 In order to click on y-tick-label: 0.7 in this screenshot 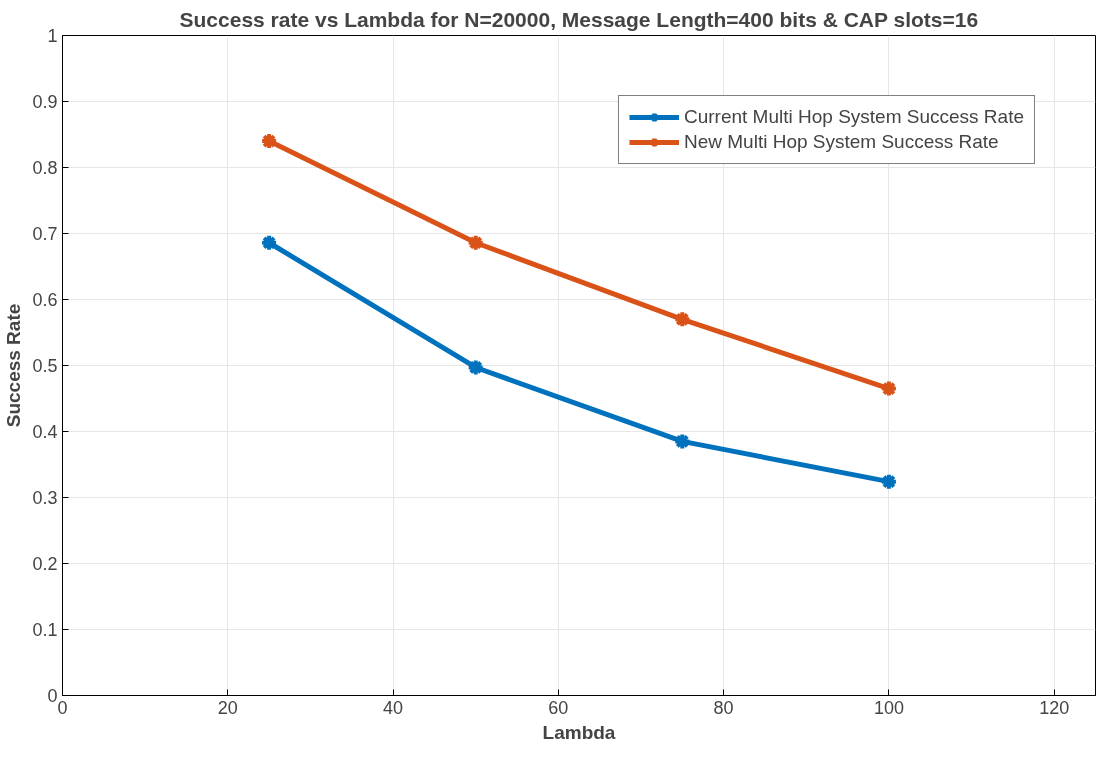, I will do `click(45, 234)`.